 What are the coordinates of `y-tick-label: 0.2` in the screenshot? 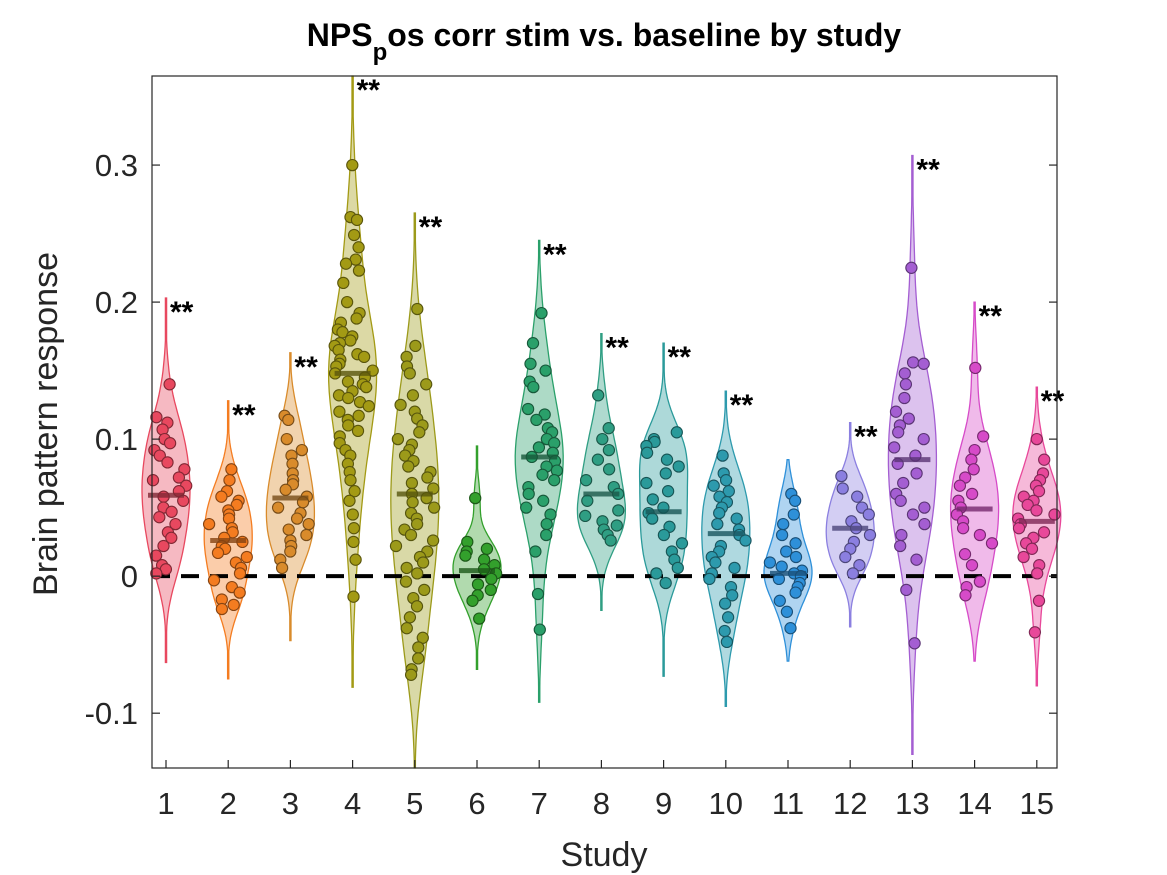 It's located at (116, 302).